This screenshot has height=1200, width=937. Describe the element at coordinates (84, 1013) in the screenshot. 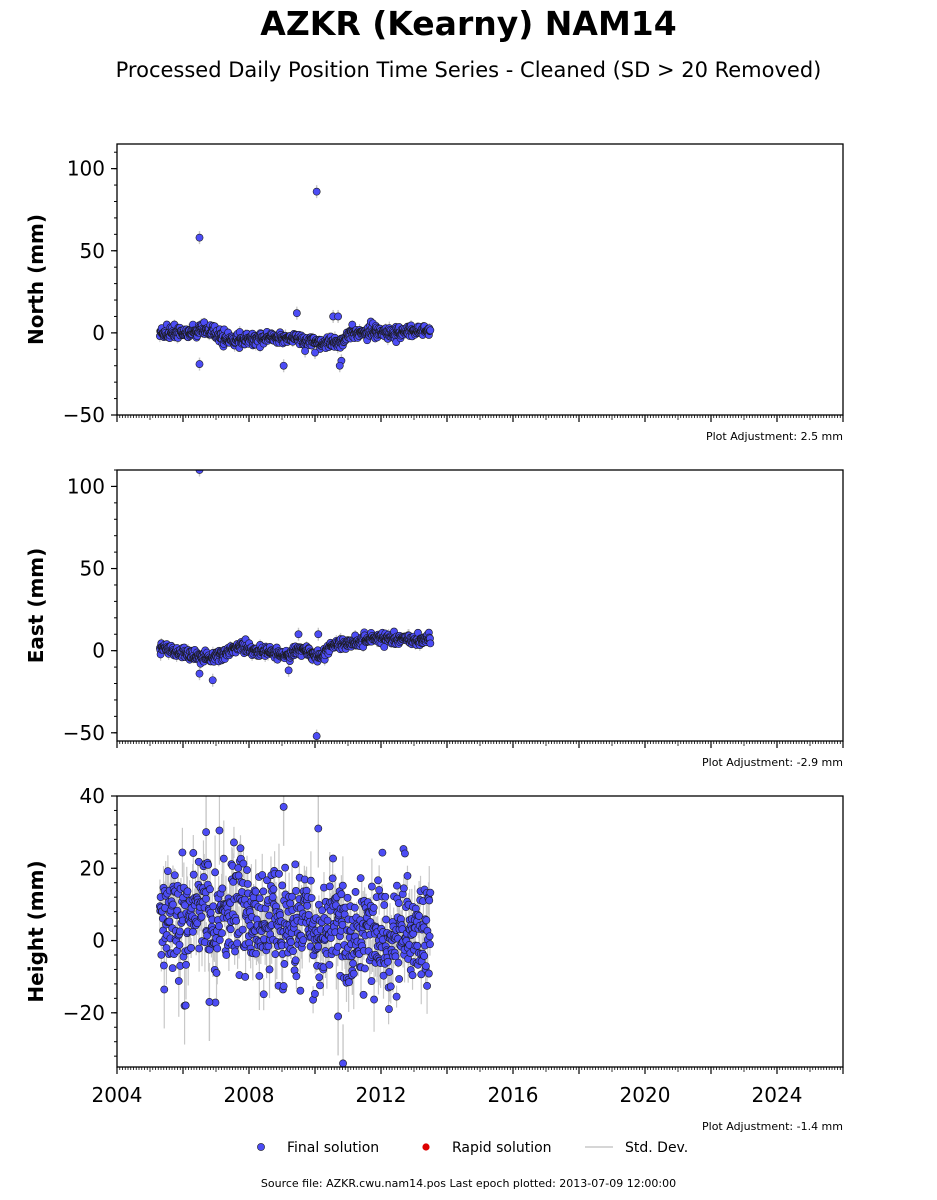

I see `y-tick-label: −20` at that location.